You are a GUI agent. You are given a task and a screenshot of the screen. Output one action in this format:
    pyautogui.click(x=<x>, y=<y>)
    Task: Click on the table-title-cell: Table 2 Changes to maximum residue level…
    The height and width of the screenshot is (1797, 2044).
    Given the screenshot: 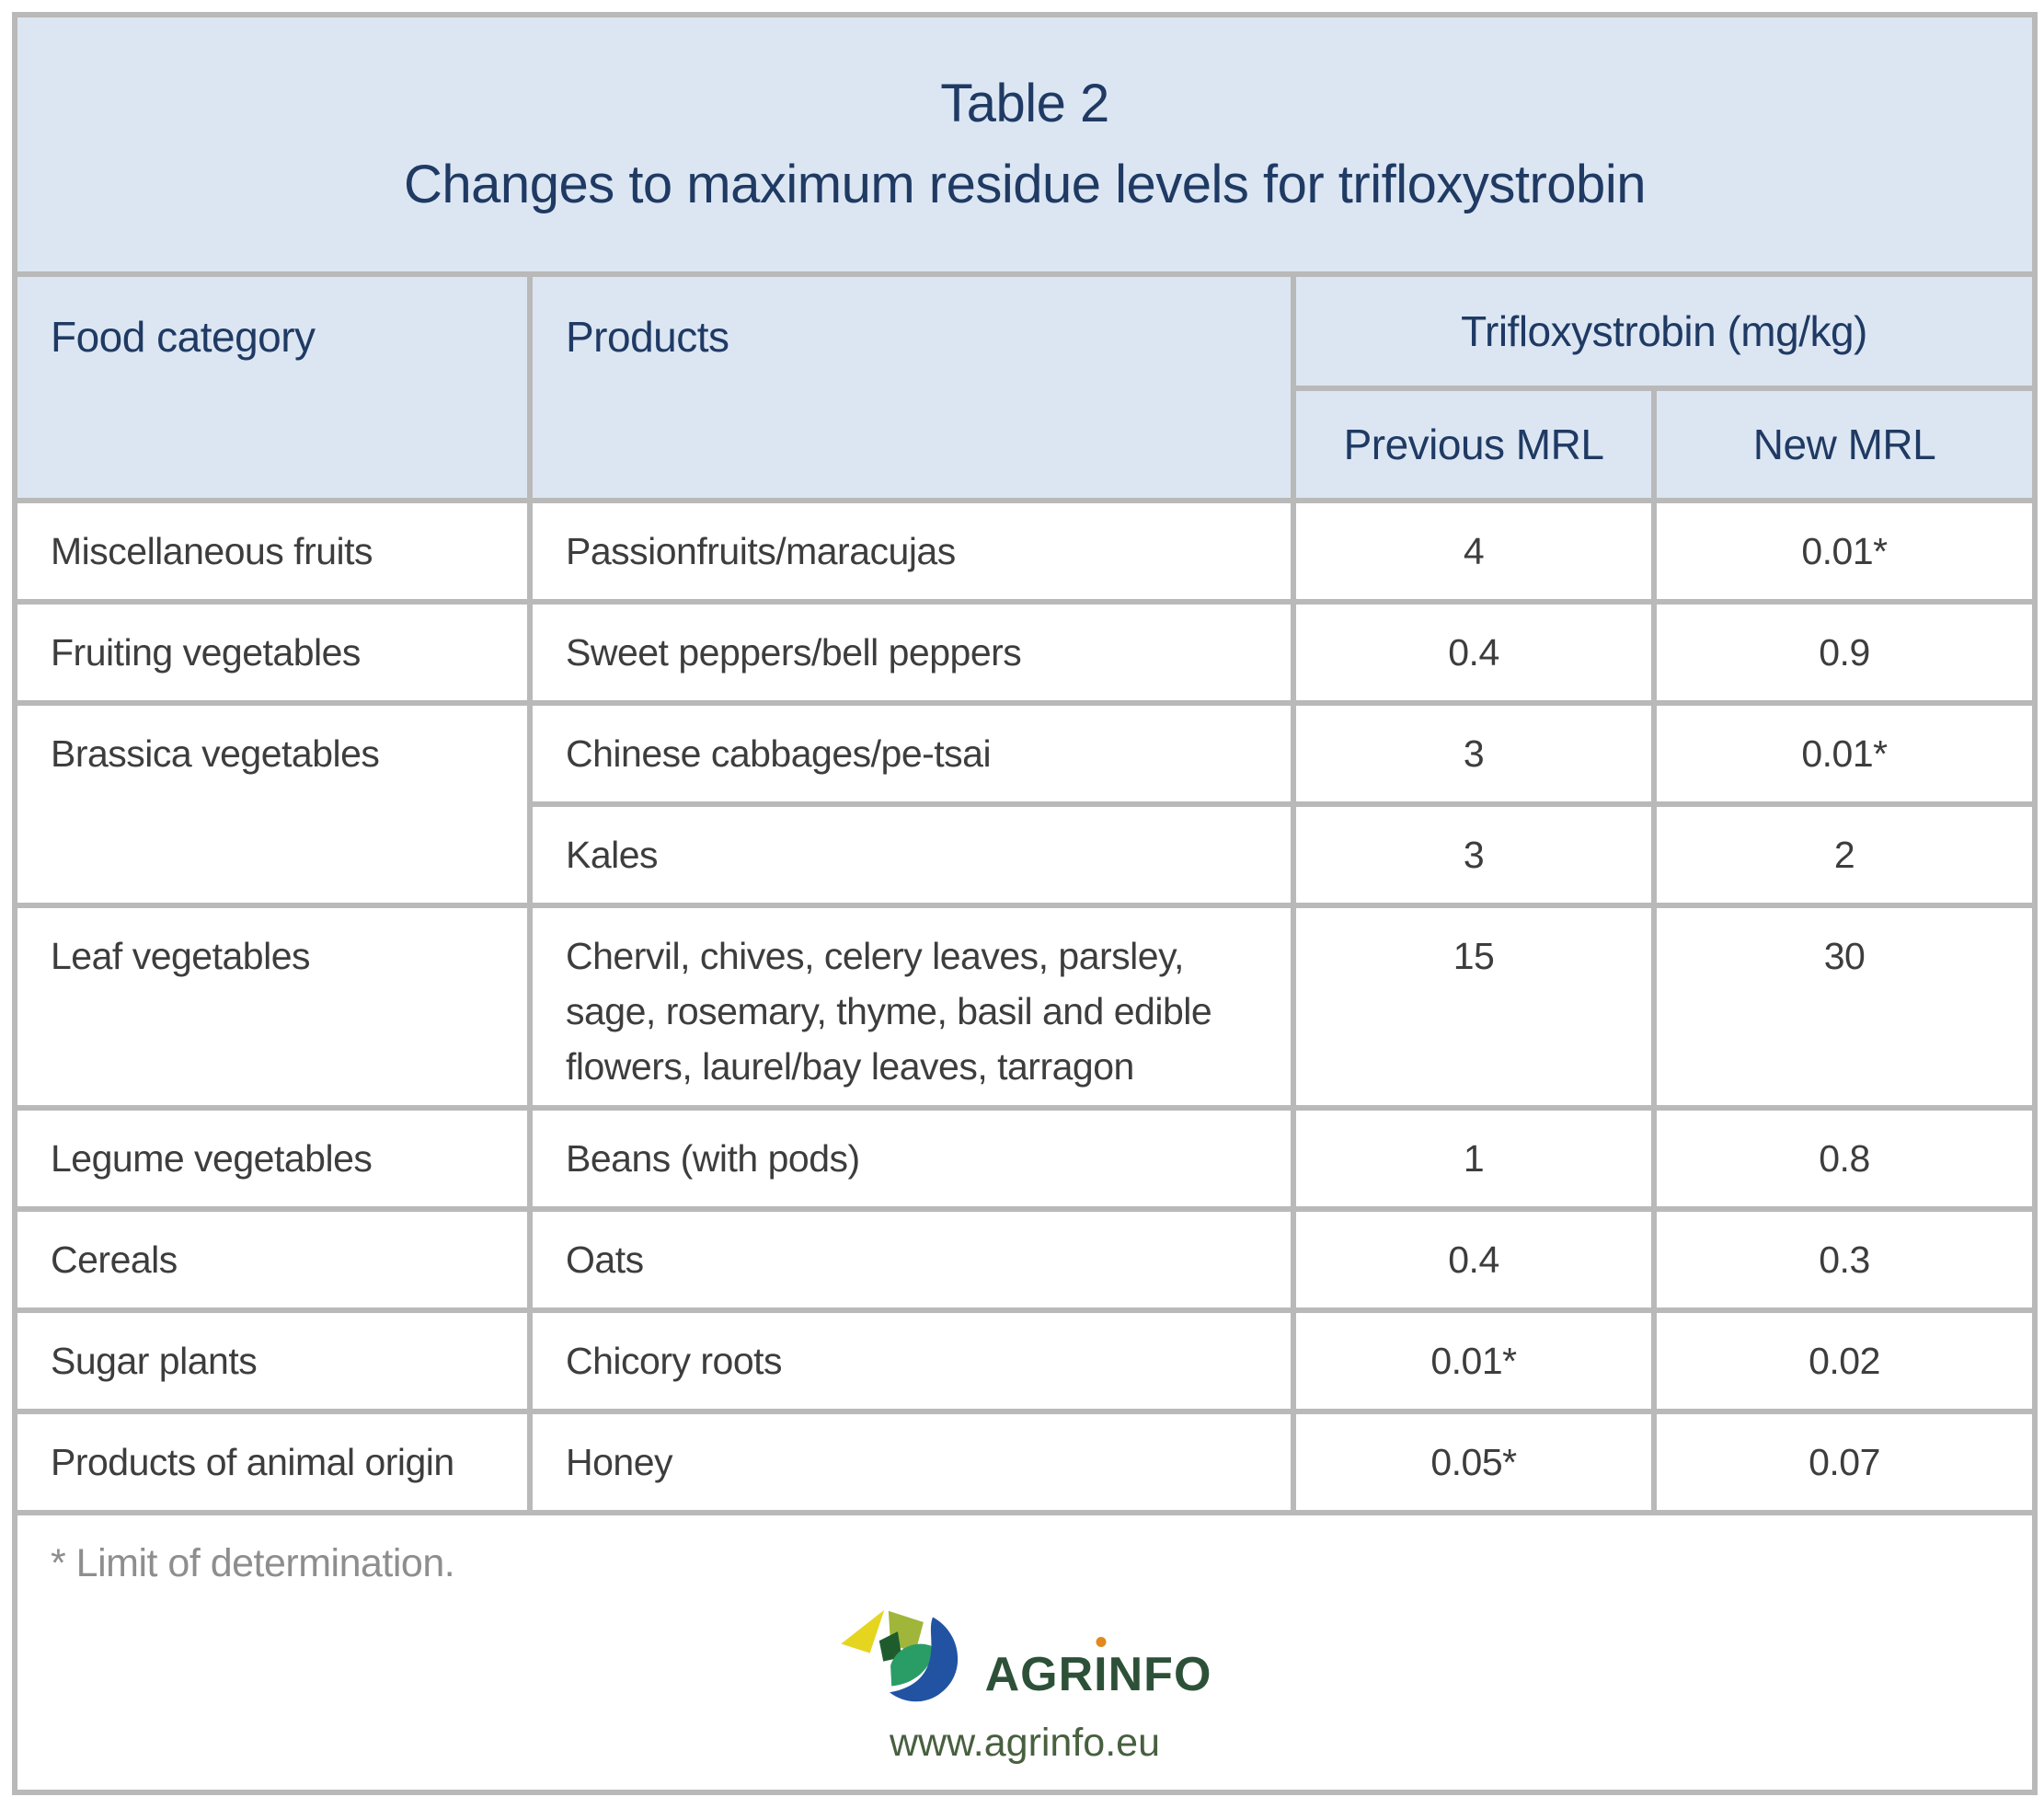 What is the action you would take?
    pyautogui.click(x=1025, y=145)
    